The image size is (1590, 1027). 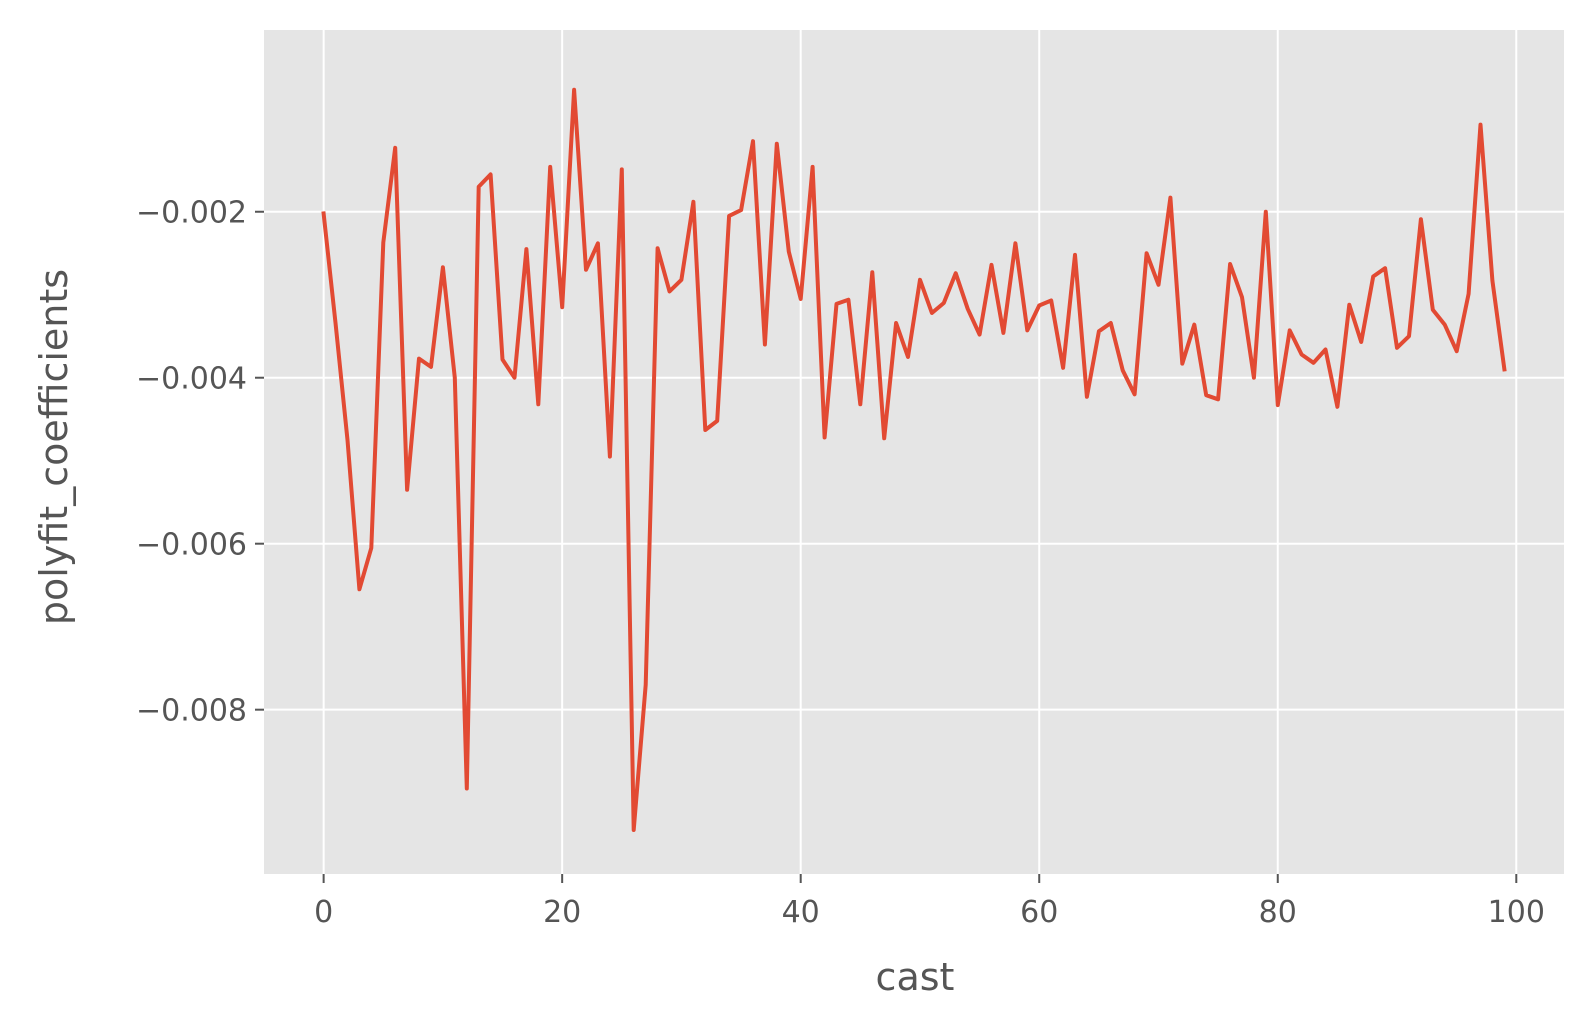 I want to click on x-axis-label: cast, so click(x=915, y=977).